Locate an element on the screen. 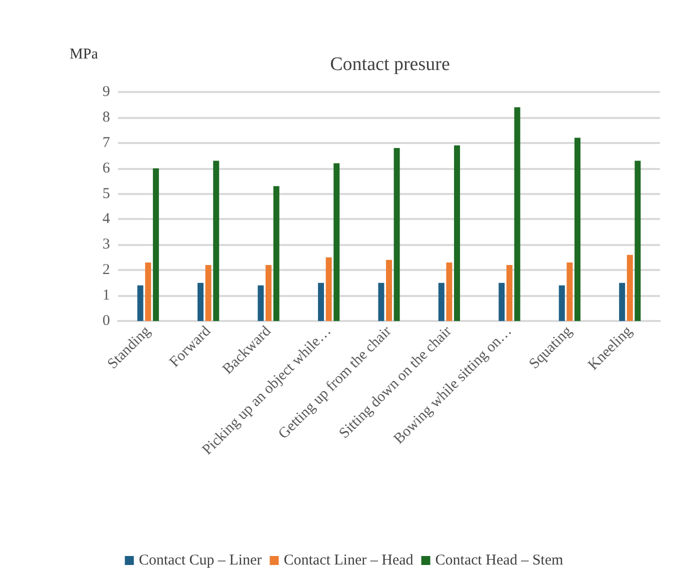  y-tick-label: 6 is located at coordinates (106, 168).